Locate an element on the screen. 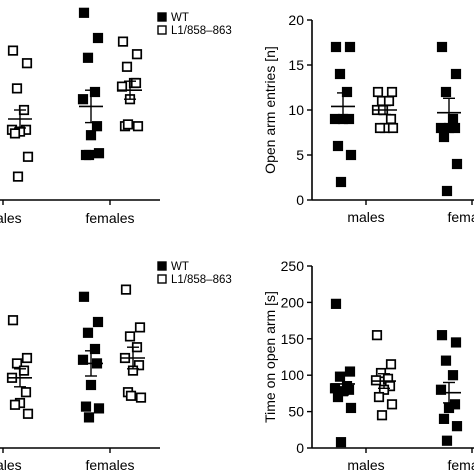 The image size is (474, 474). top-left-legend-label: L1/858–863 is located at coordinates (201, 31).